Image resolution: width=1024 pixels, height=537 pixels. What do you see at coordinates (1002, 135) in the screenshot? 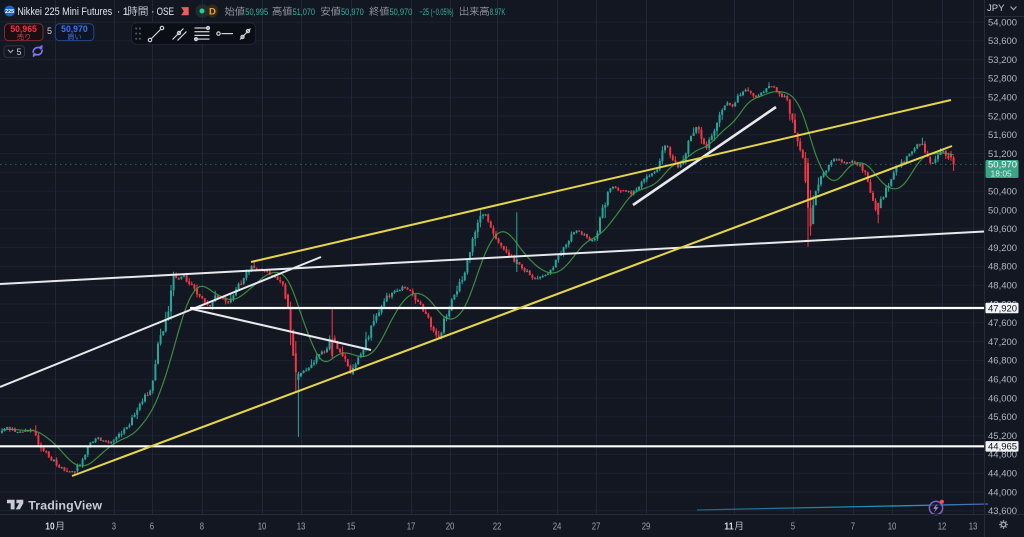
I see `svg-text: 51,600` at bounding box center [1002, 135].